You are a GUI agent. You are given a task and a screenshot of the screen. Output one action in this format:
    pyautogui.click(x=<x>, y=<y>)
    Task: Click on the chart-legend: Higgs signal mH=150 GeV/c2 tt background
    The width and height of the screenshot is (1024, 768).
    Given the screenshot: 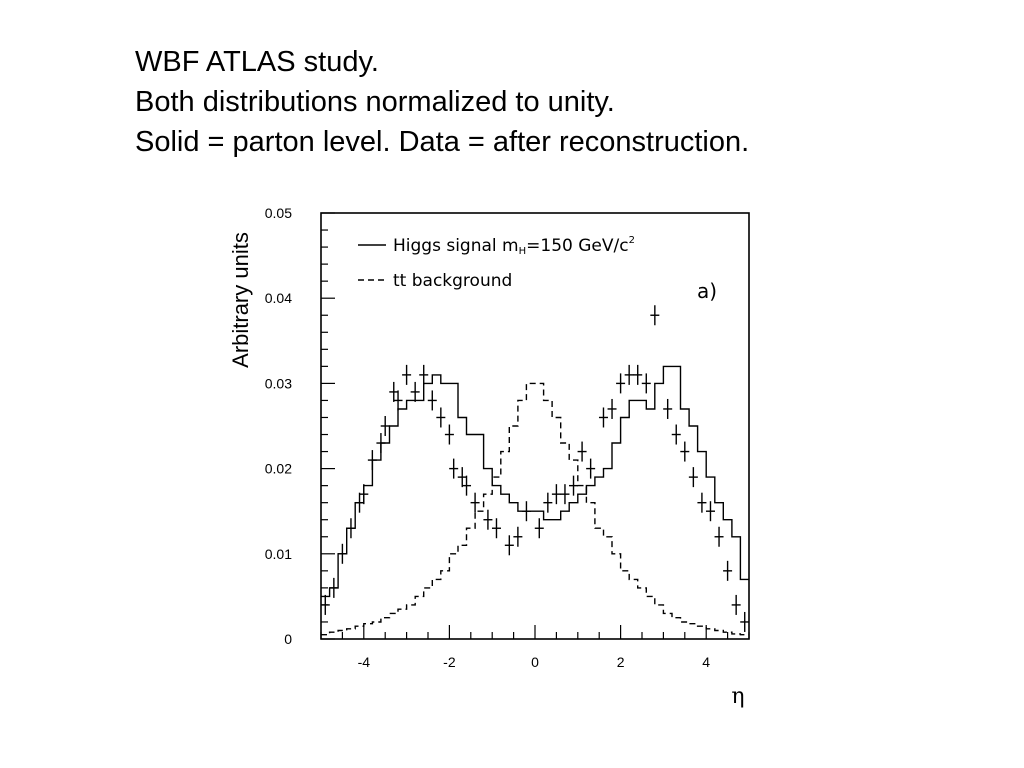 What is the action you would take?
    pyautogui.click(x=496, y=263)
    